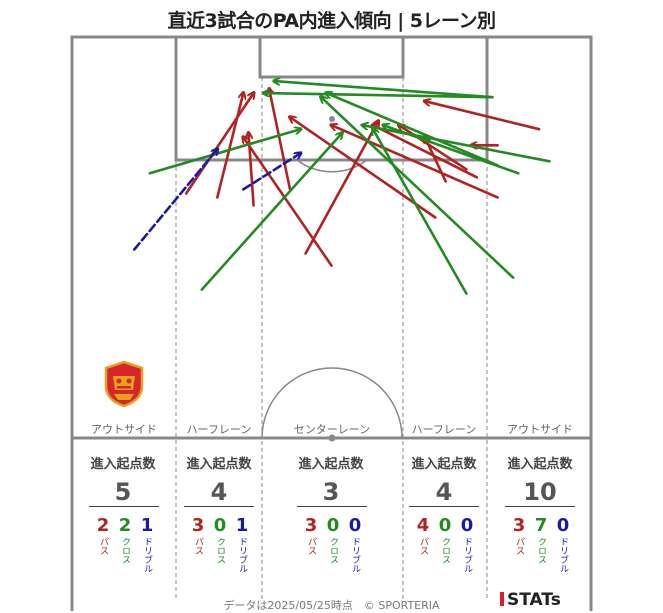  I want to click on breakdown-left-outside: 2 パス 2 クロス 1 ドリブル, so click(125, 544).